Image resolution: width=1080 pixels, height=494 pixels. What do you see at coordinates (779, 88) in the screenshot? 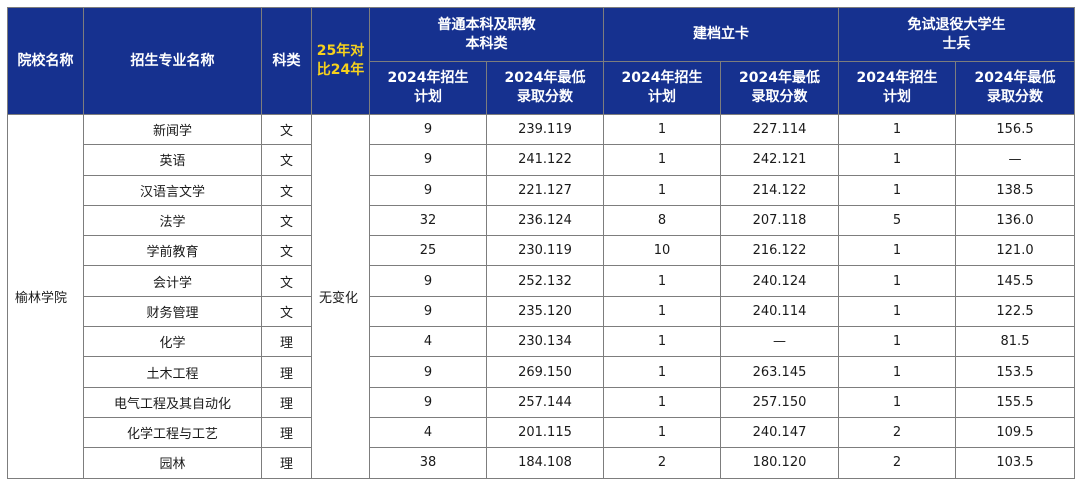
I see `header-score-2: 2024年最低 录取分数` at bounding box center [779, 88].